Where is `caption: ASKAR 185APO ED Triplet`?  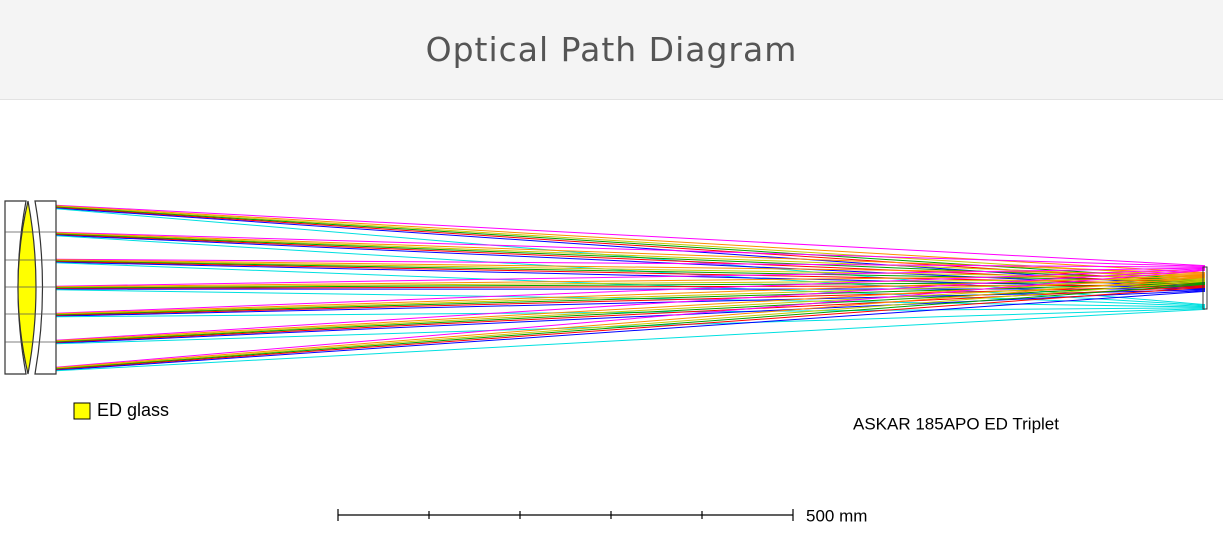
caption: ASKAR 185APO ED Triplet is located at coordinates (956, 423).